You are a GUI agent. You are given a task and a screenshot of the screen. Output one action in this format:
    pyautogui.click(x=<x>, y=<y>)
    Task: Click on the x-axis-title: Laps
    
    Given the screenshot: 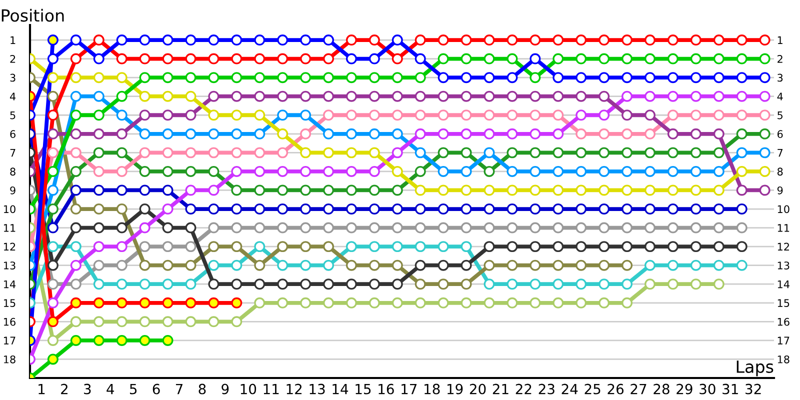 What is the action you would take?
    pyautogui.click(x=755, y=368)
    